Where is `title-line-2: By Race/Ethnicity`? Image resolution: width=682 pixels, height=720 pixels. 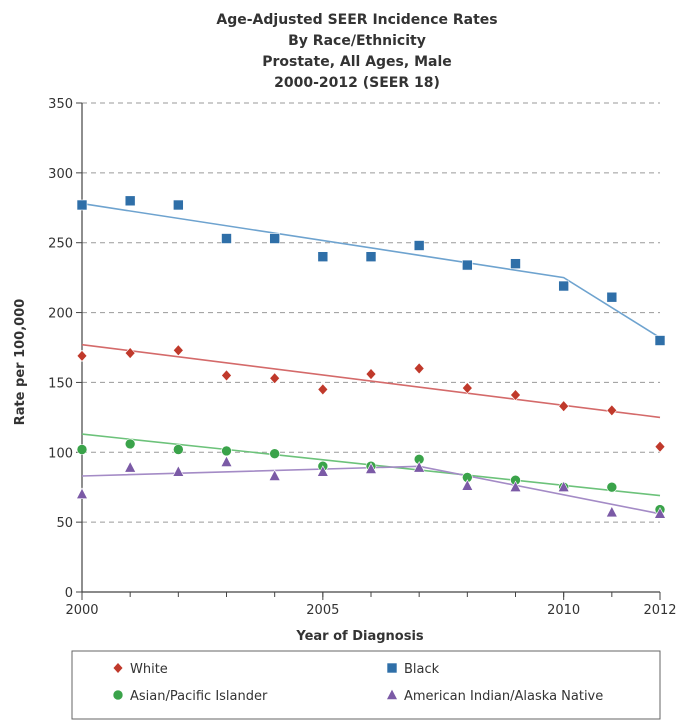
title-line-2: By Race/Ethnicity is located at coordinates (357, 41).